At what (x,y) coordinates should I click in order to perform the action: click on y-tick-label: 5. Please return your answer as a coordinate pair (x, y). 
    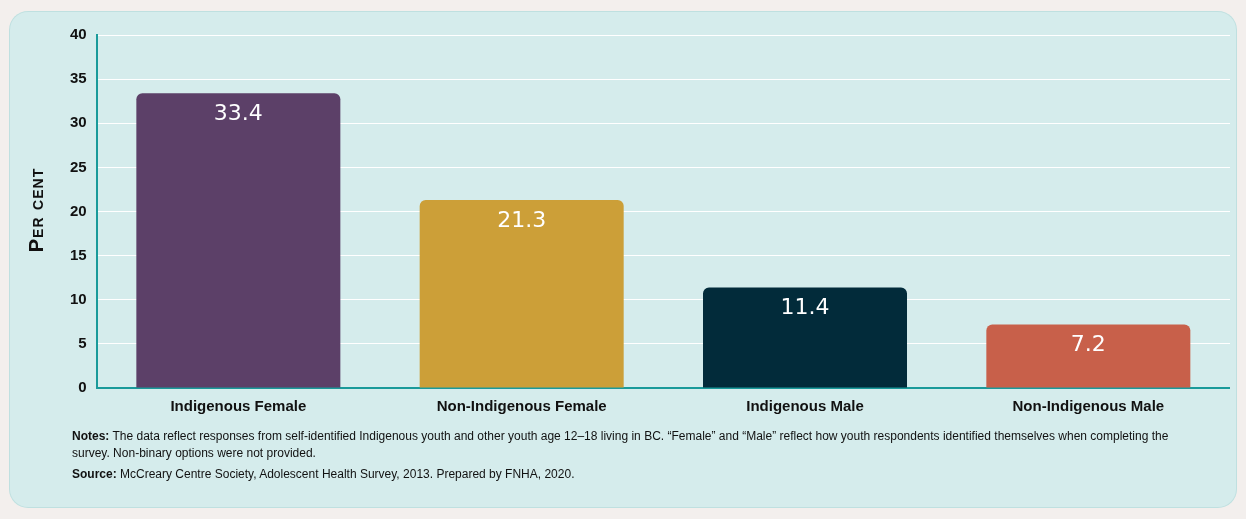
    Looking at the image, I should click on (82, 343).